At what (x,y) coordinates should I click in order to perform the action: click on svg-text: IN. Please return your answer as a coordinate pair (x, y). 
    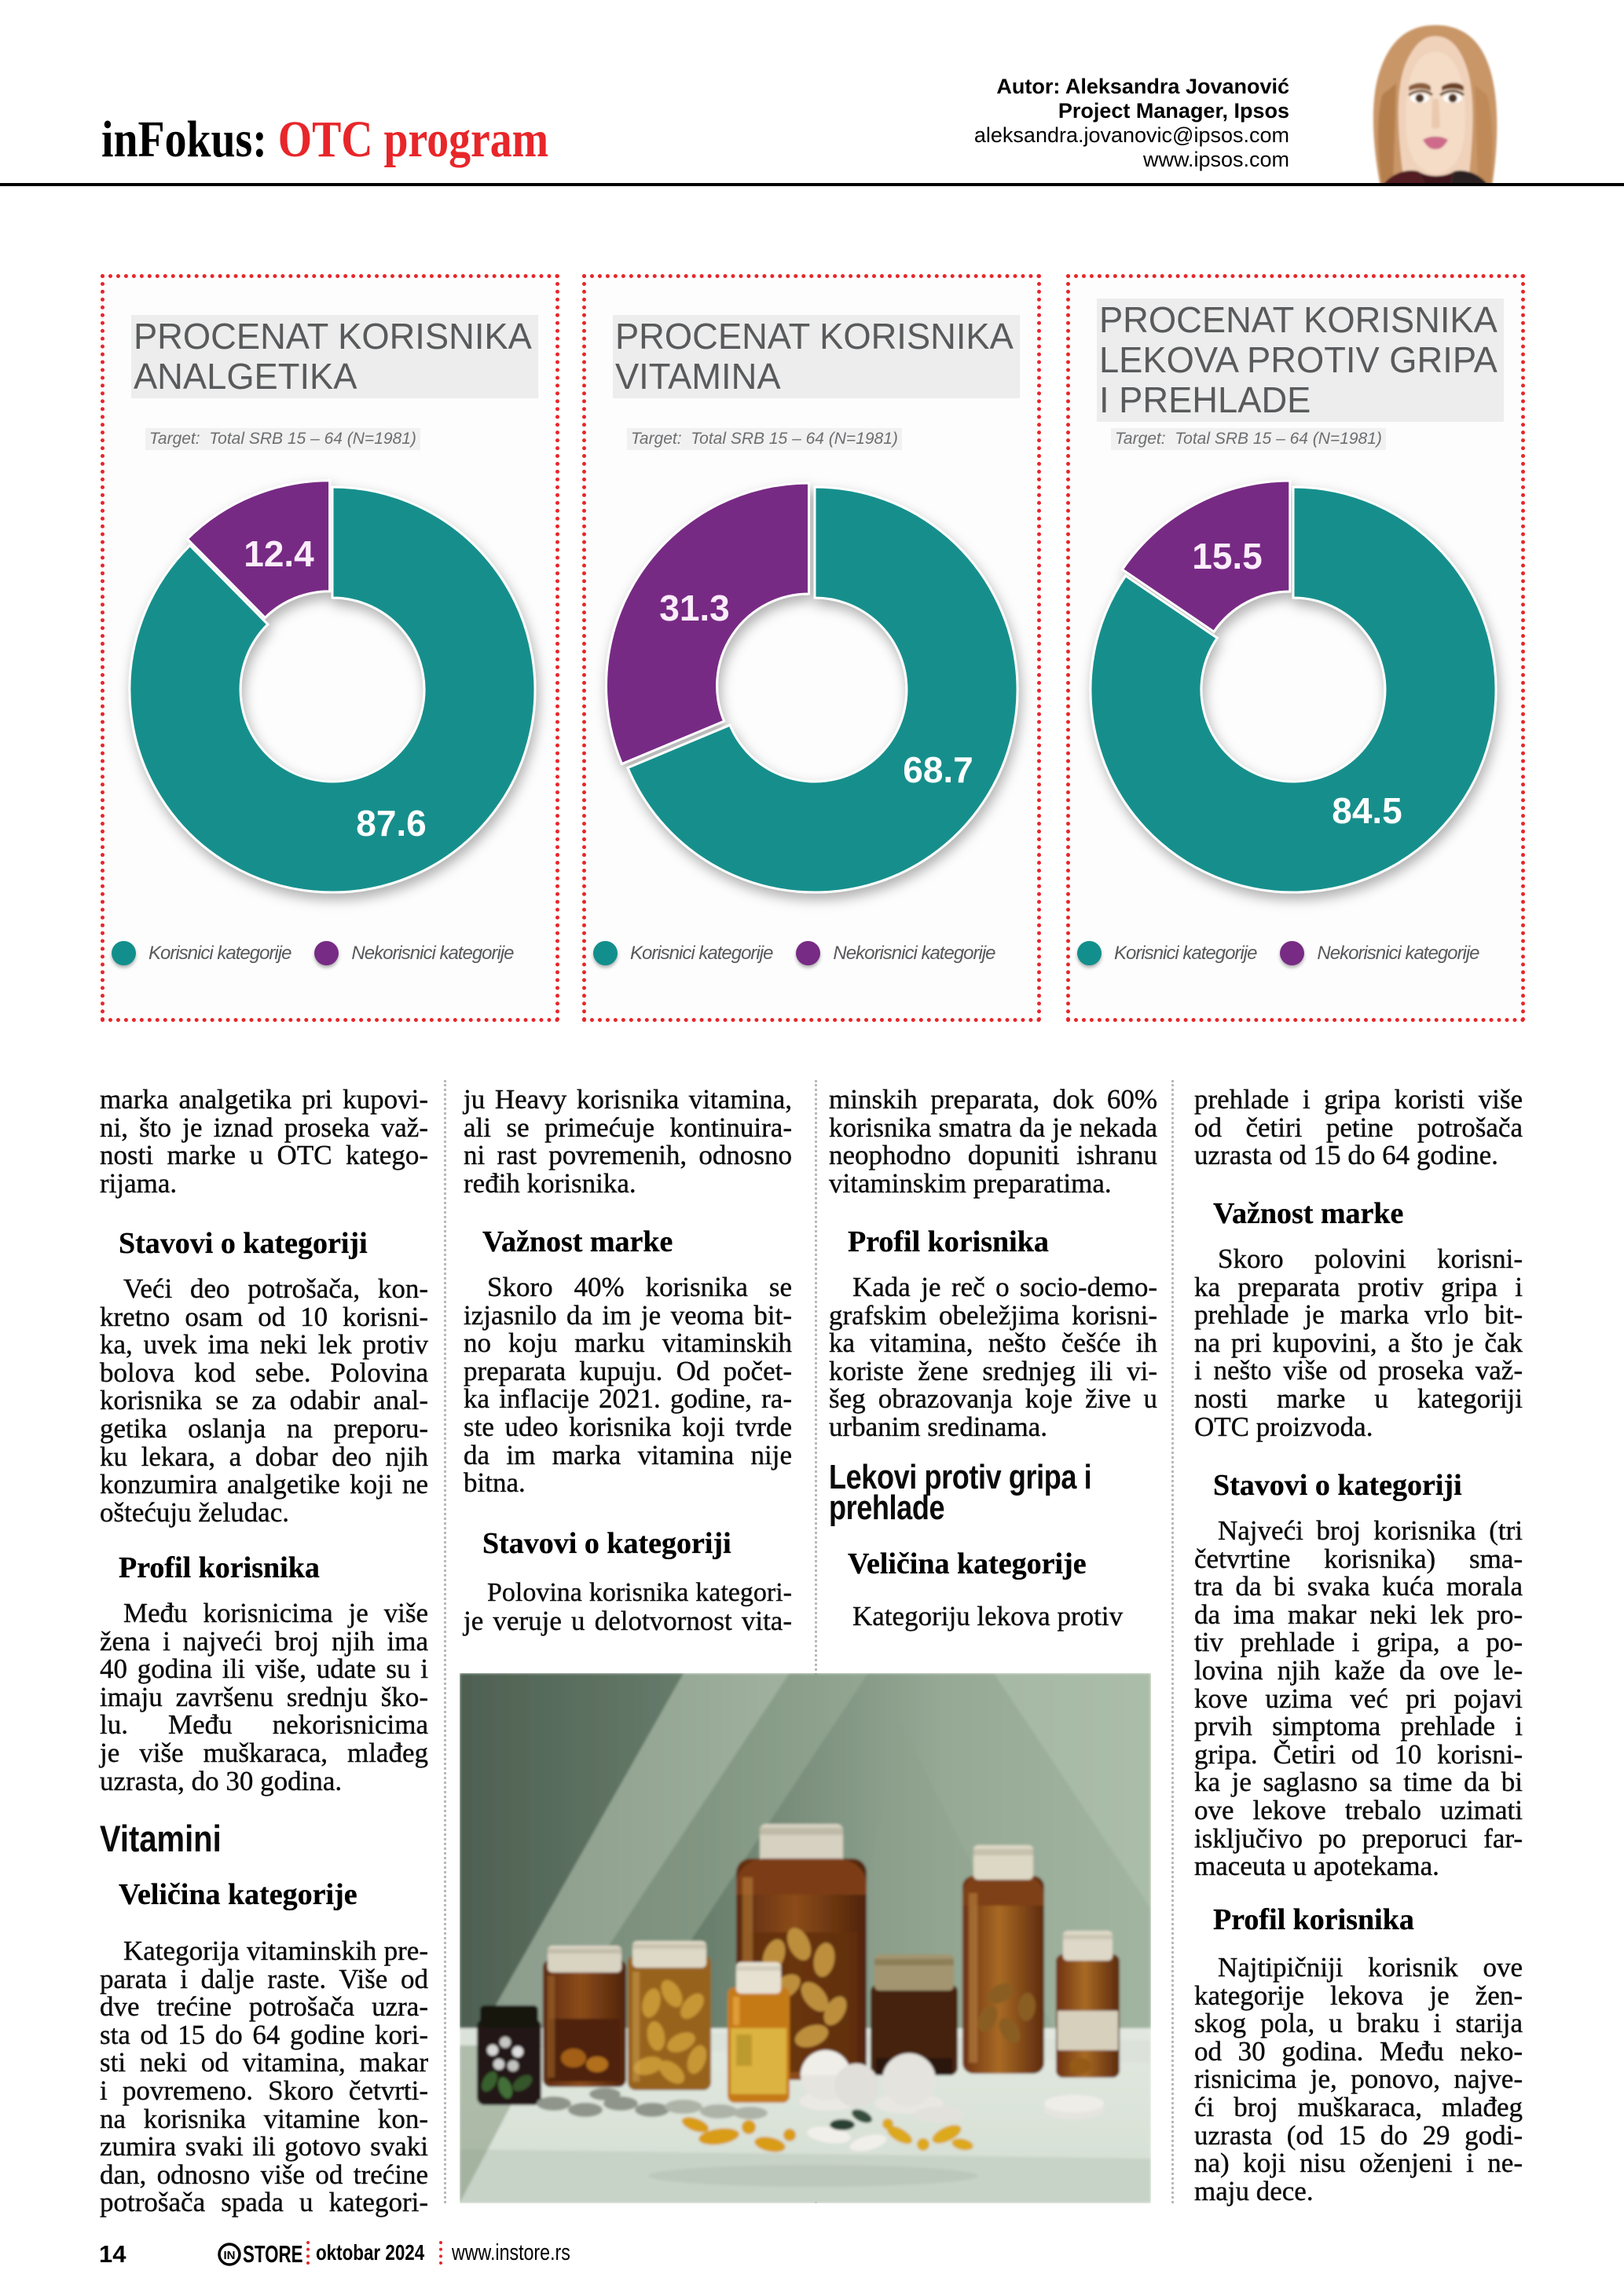
    Looking at the image, I should click on (230, 2255).